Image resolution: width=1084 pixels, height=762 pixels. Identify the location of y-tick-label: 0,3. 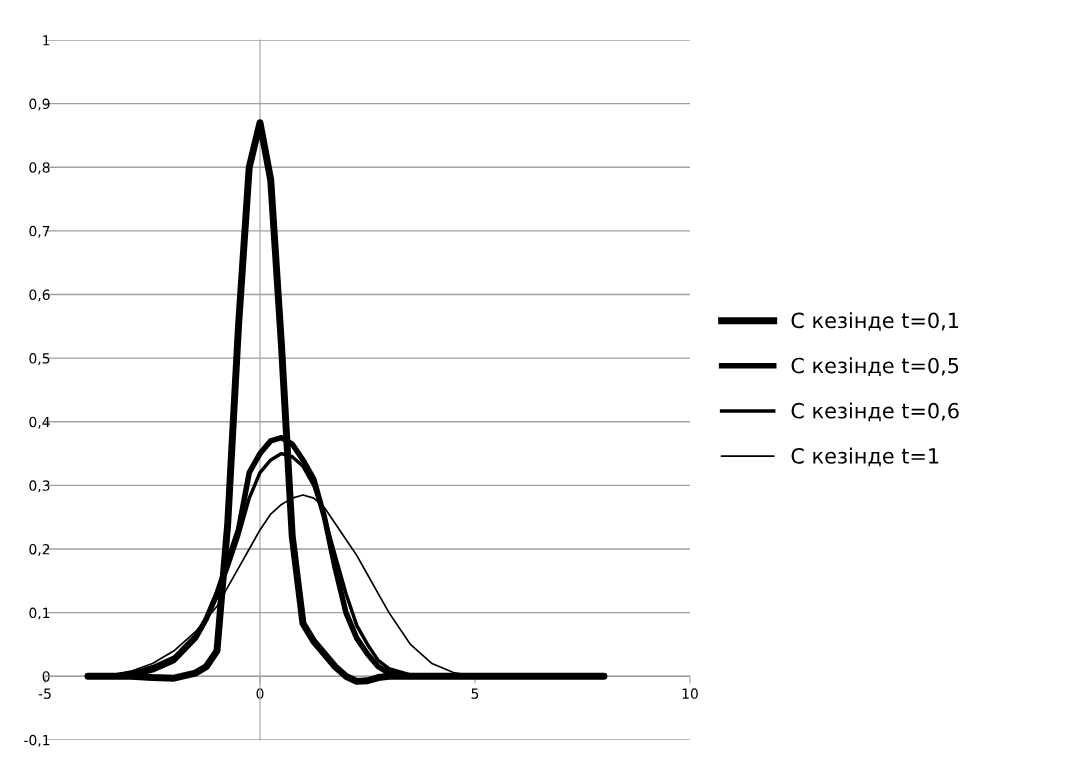
(39, 486).